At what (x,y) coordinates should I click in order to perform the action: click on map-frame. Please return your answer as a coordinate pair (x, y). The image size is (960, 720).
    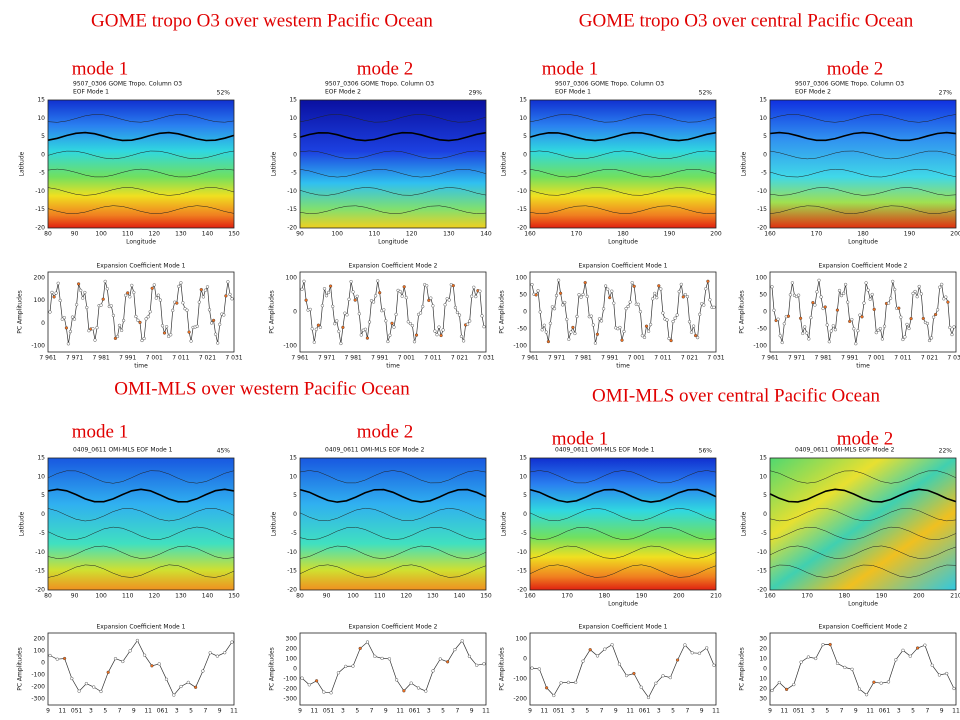
    Looking at the image, I should click on (393, 524).